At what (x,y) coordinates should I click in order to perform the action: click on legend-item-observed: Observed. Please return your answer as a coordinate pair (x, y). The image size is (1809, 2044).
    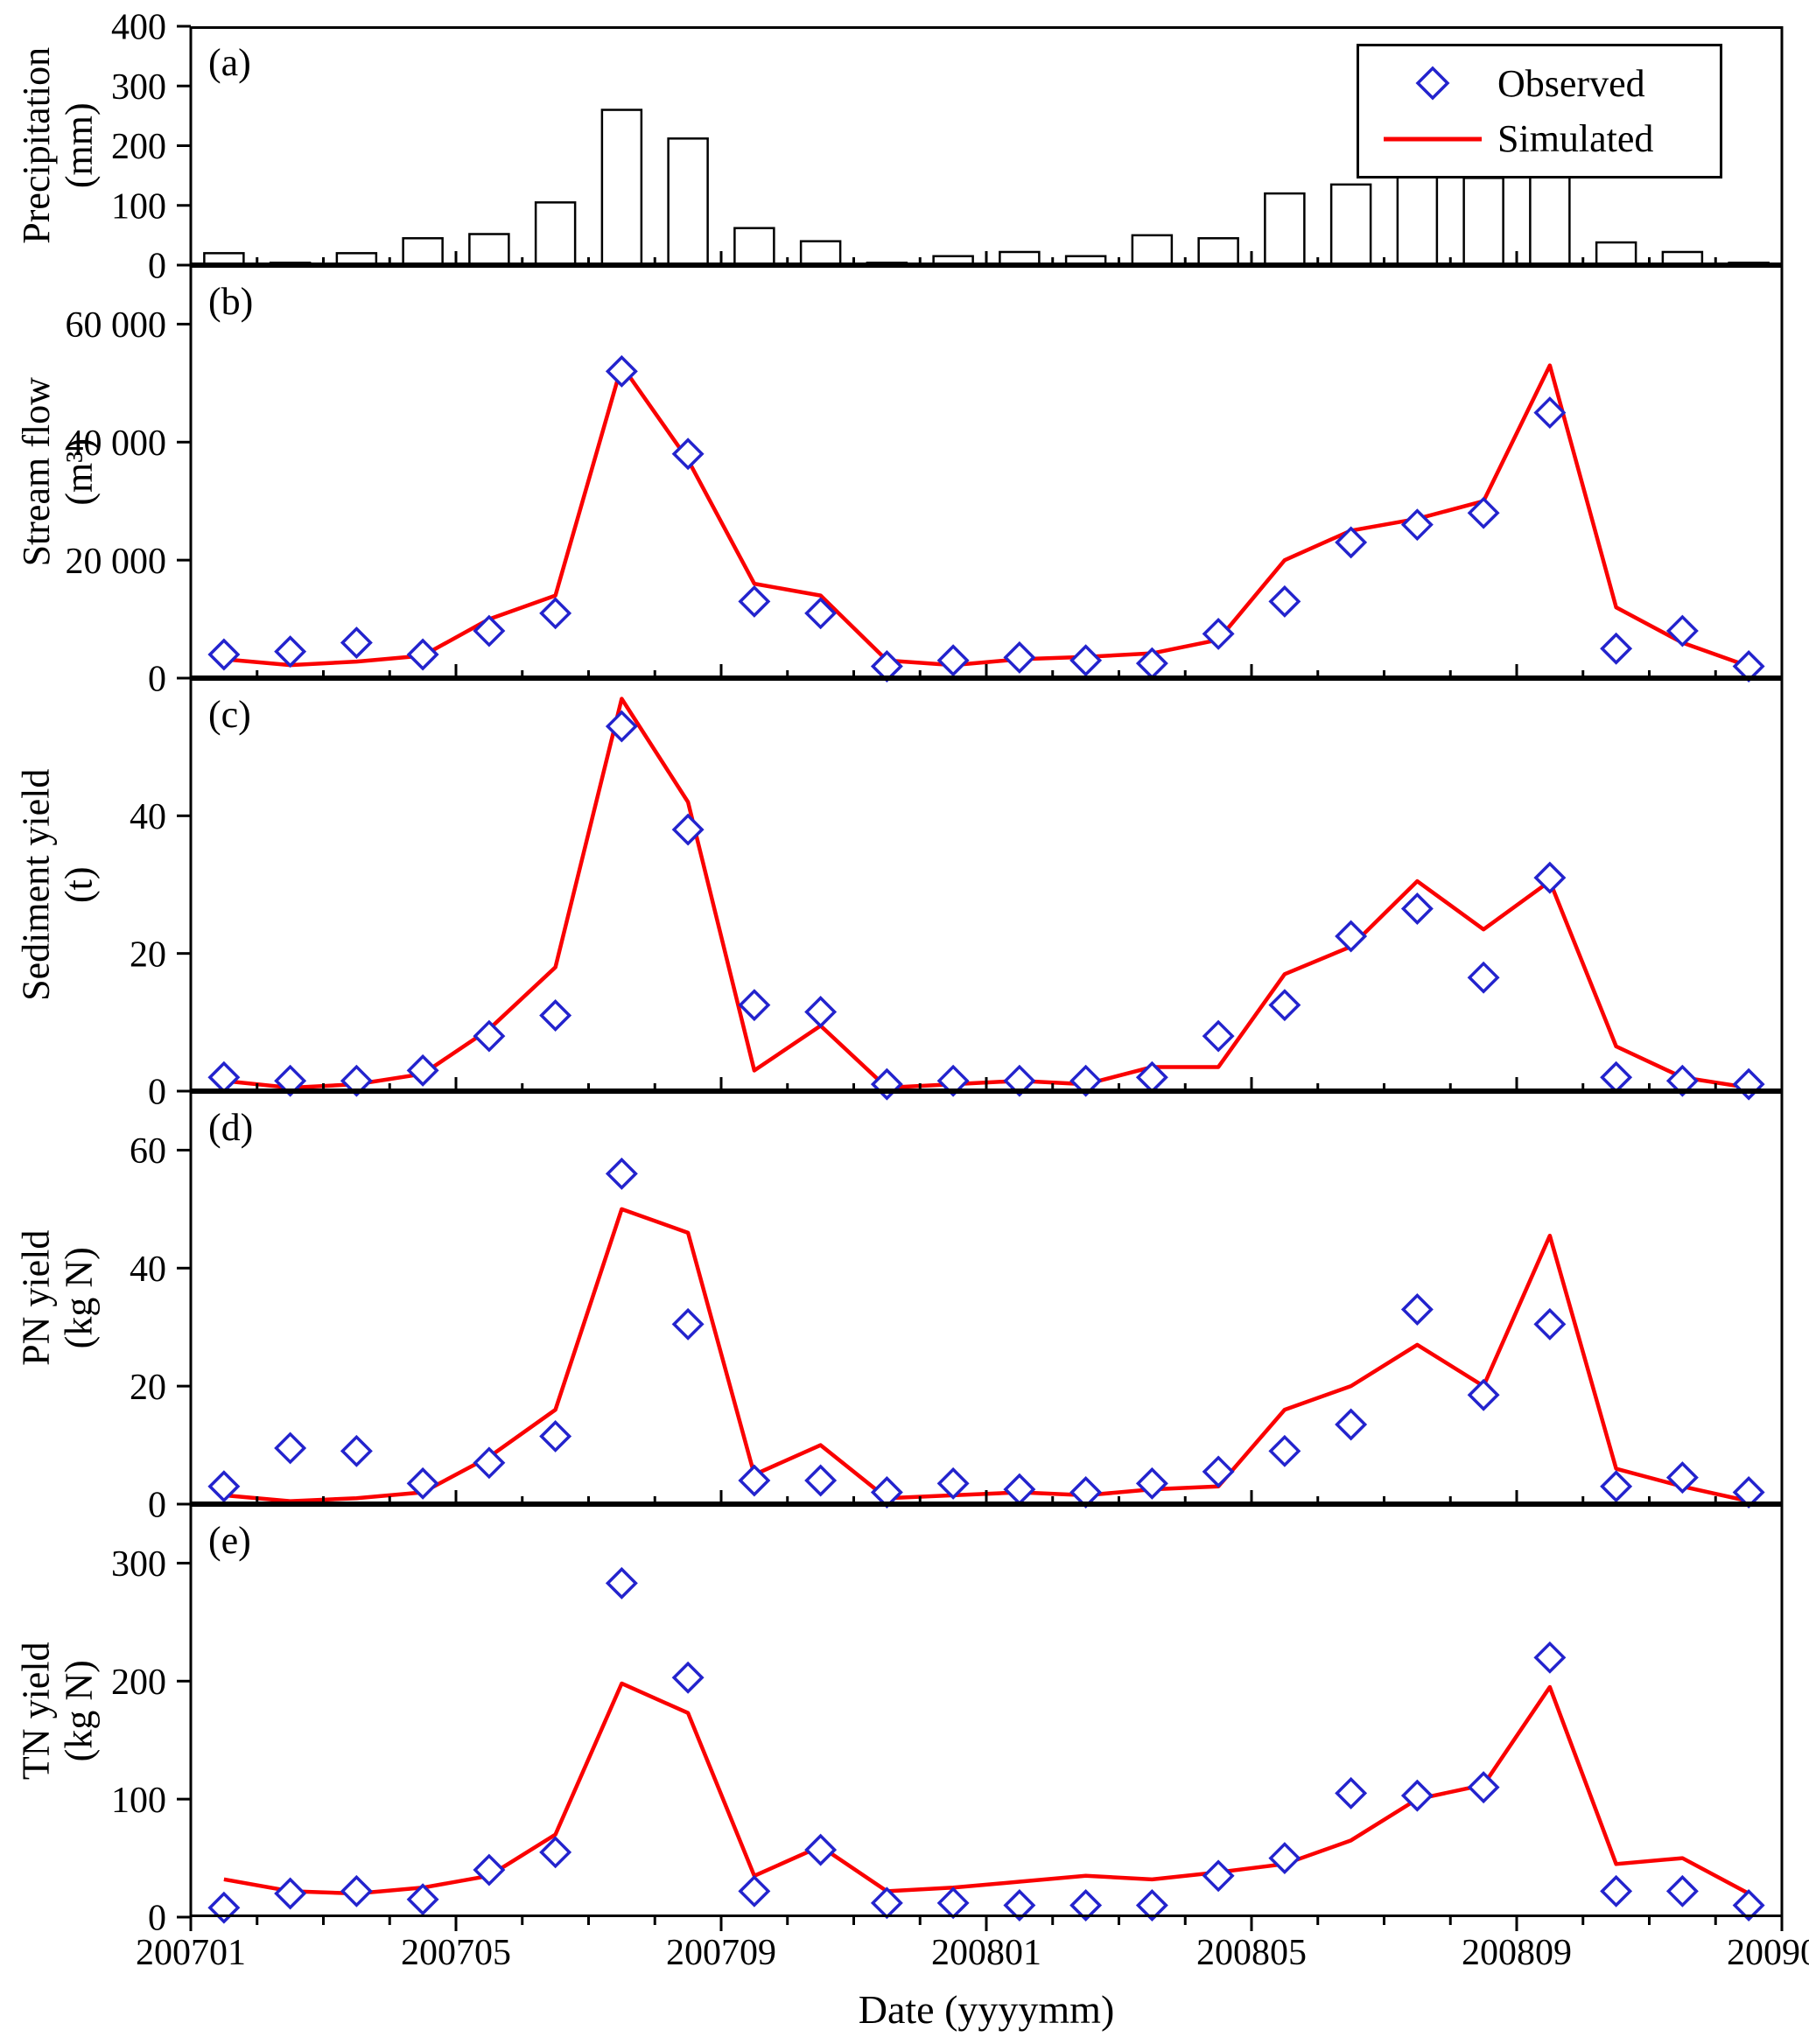
    Looking at the image, I should click on (1546, 83).